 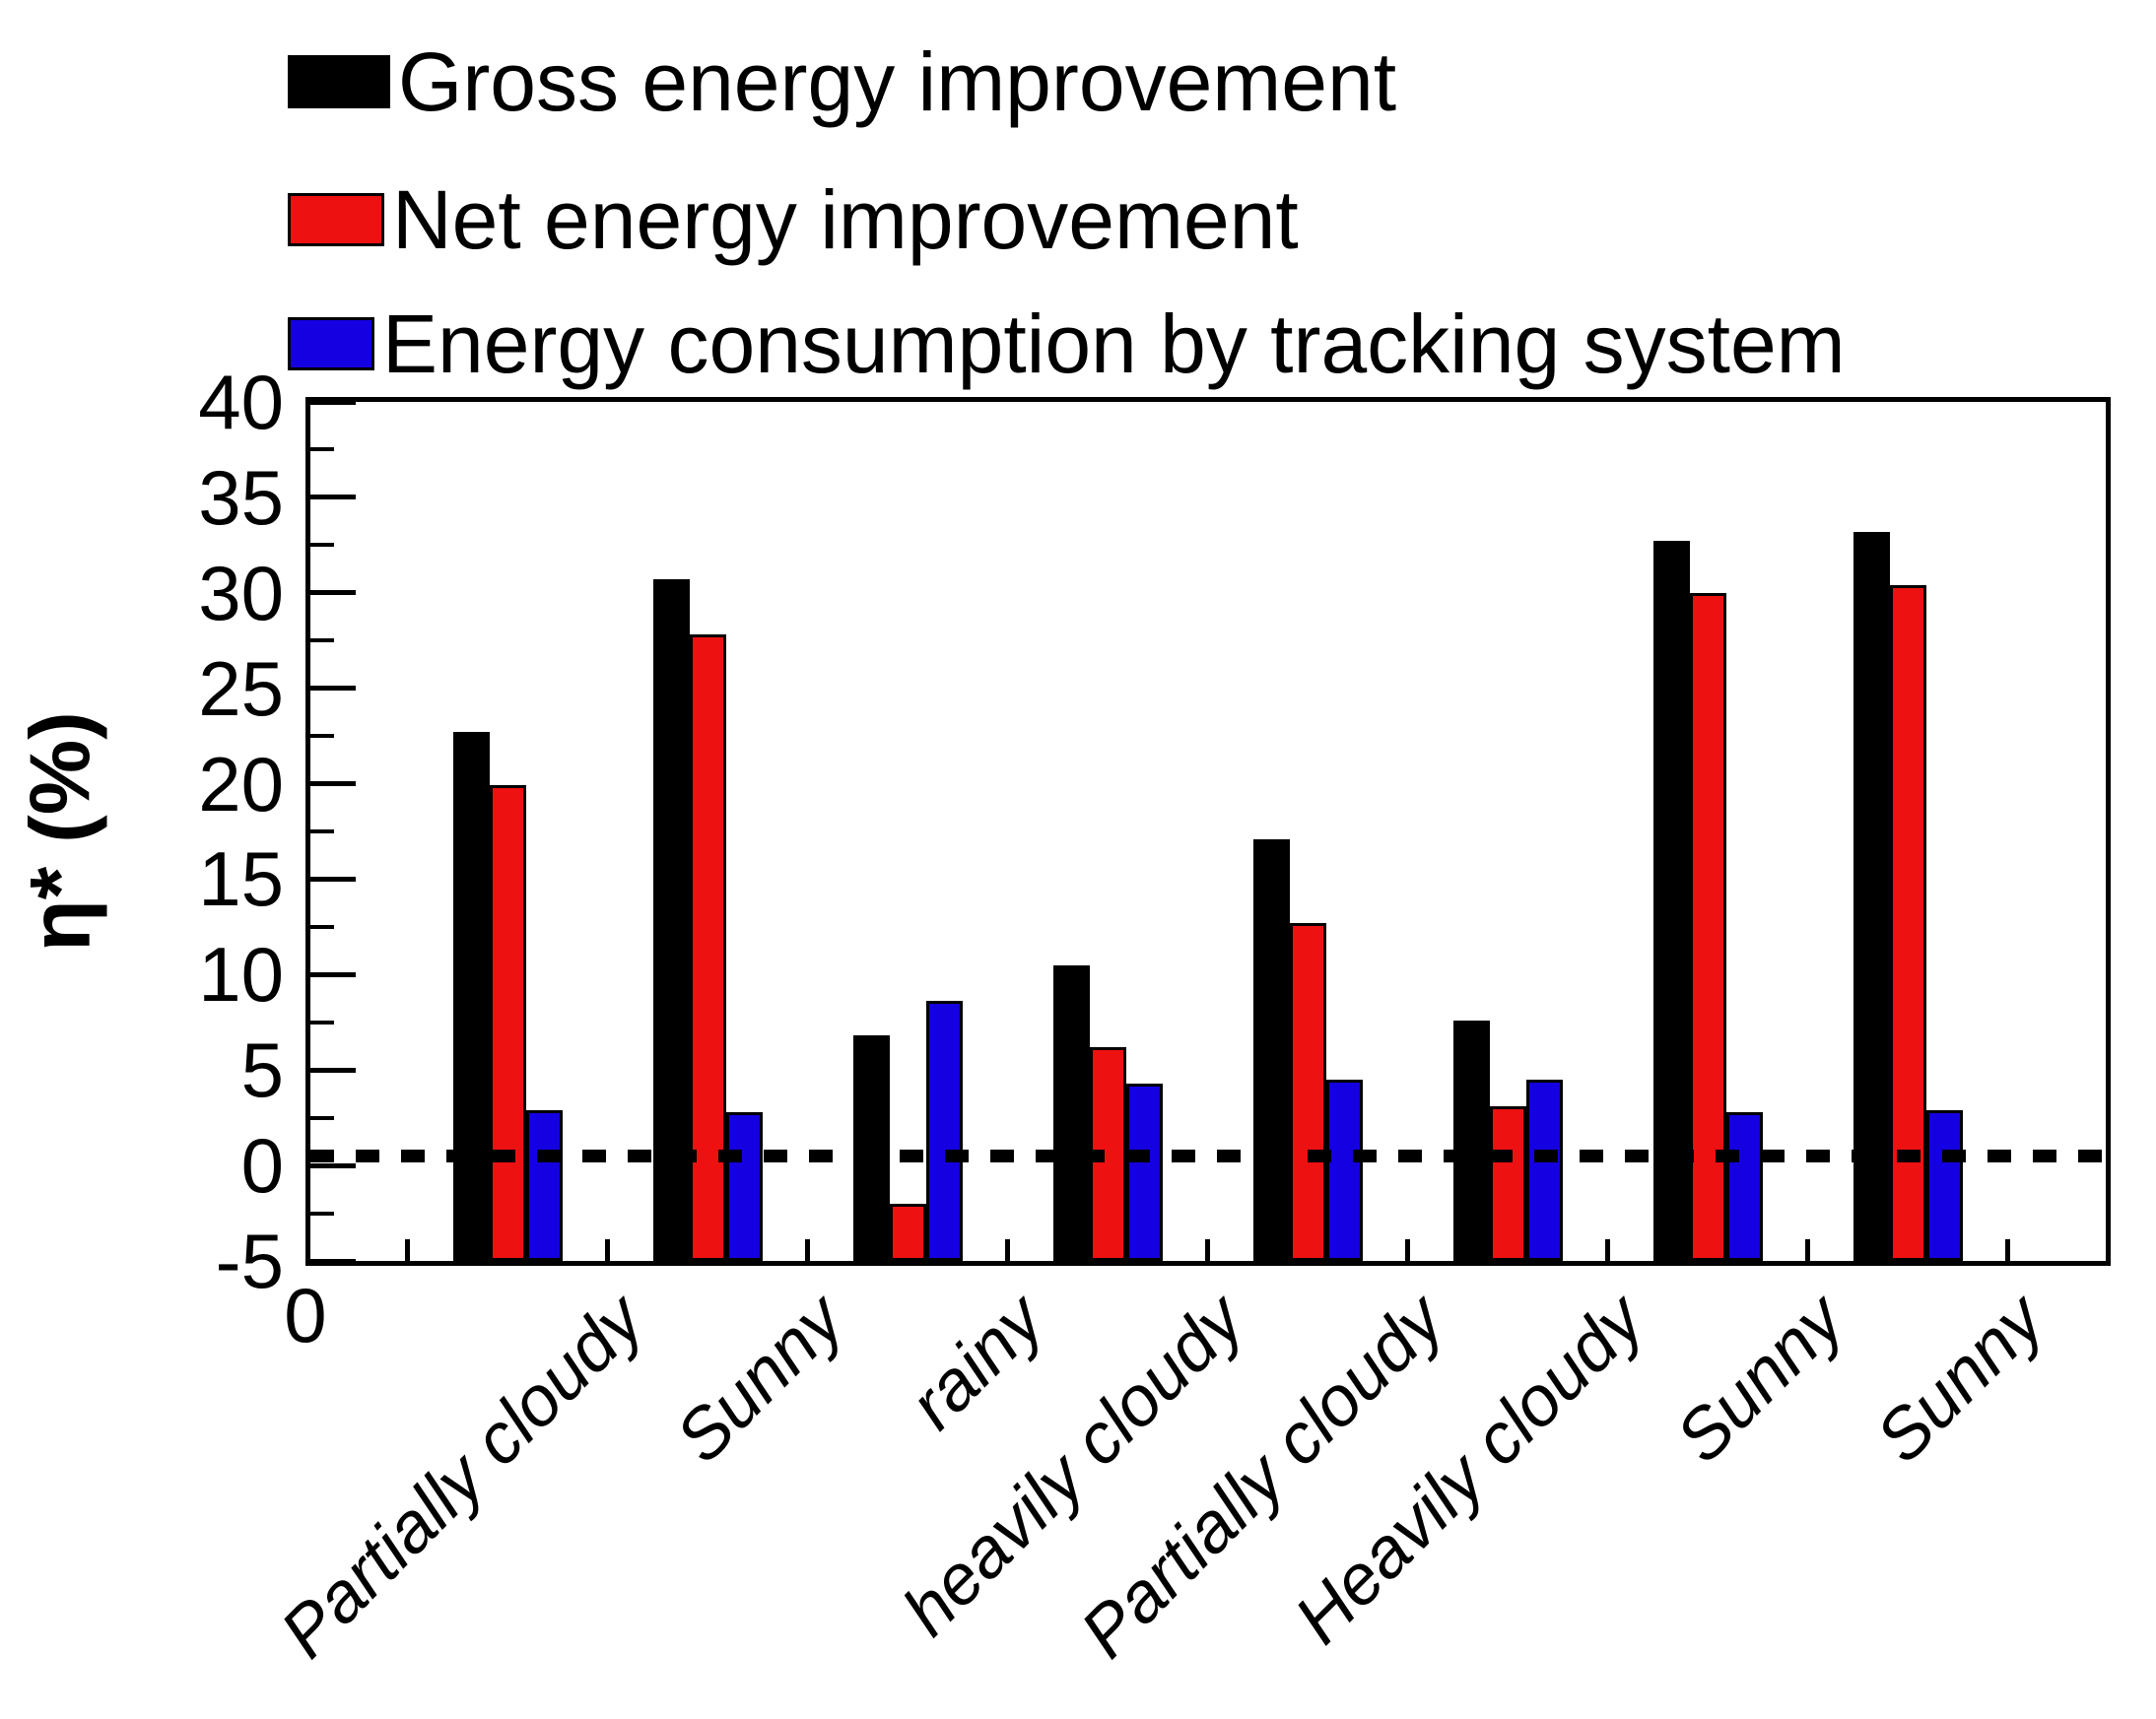 I want to click on y-tick-label-30: 30, so click(x=241, y=592).